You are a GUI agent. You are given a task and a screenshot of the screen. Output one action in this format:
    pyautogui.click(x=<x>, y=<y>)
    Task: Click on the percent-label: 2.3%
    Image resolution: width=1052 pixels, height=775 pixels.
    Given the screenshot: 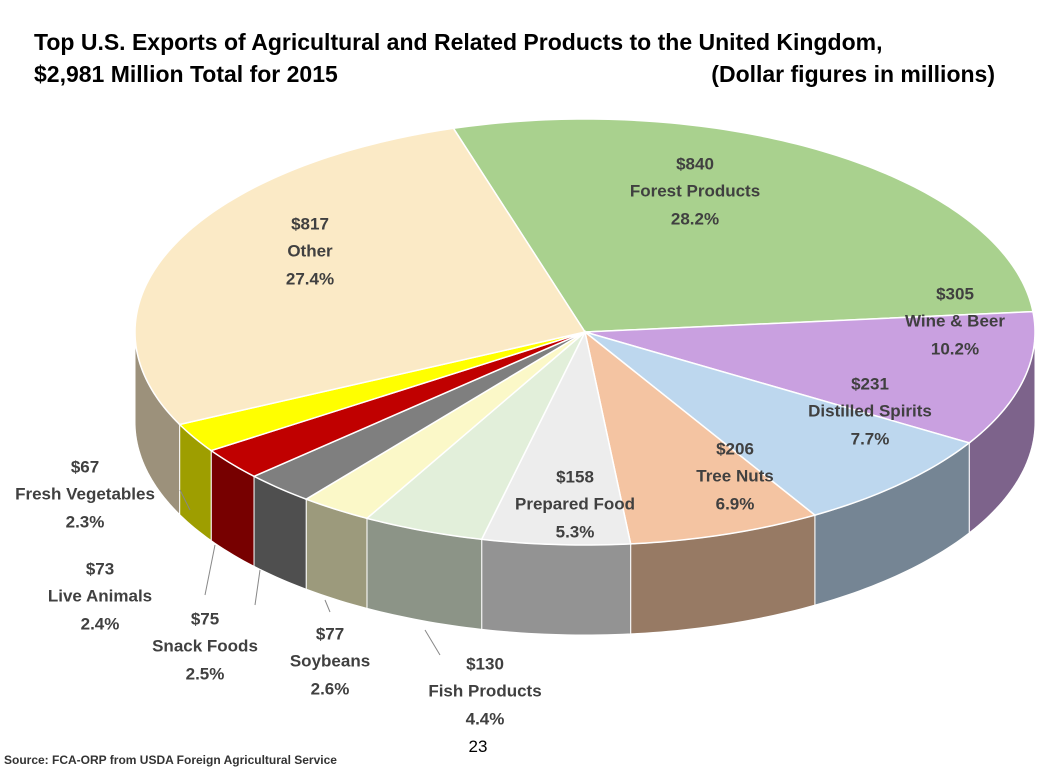 What is the action you would take?
    pyautogui.click(x=85, y=521)
    